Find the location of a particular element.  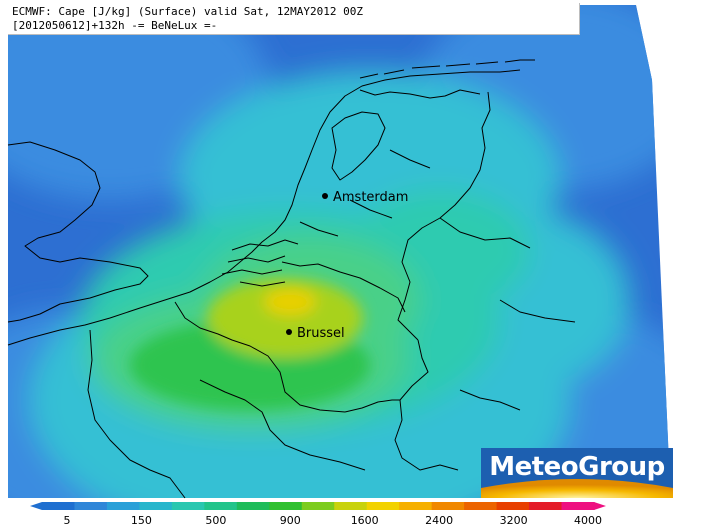

fr-departments is located at coordinates (136, 414).